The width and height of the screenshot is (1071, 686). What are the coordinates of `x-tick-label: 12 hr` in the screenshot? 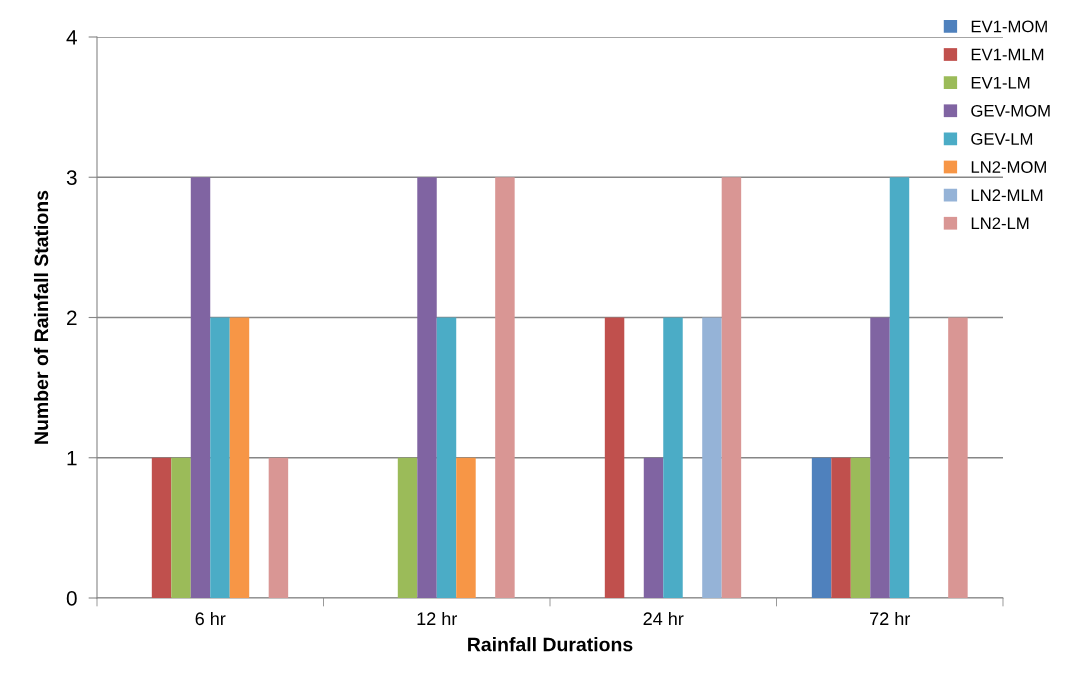 It's located at (437, 618).